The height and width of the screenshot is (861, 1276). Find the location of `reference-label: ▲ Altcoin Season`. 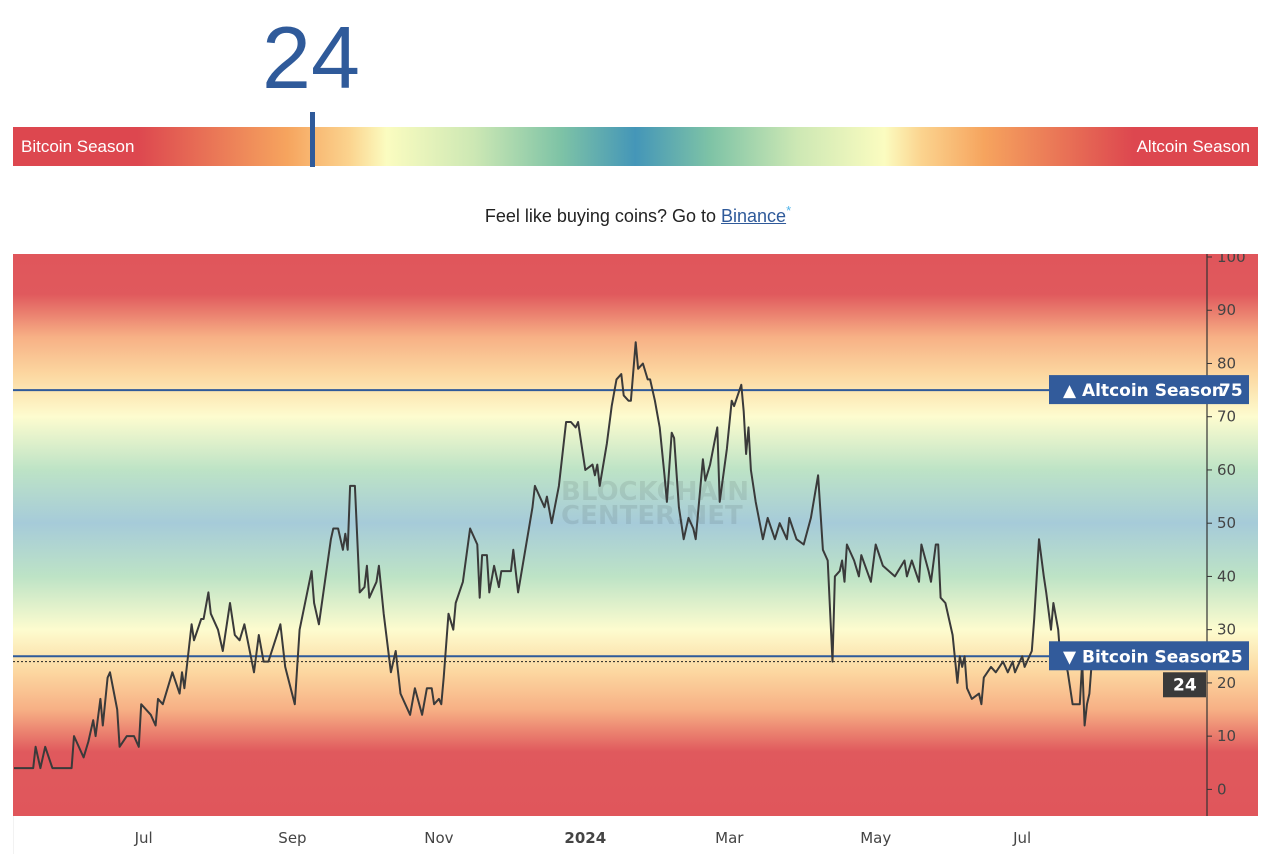

reference-label: ▲ Altcoin Season is located at coordinates (1143, 391).